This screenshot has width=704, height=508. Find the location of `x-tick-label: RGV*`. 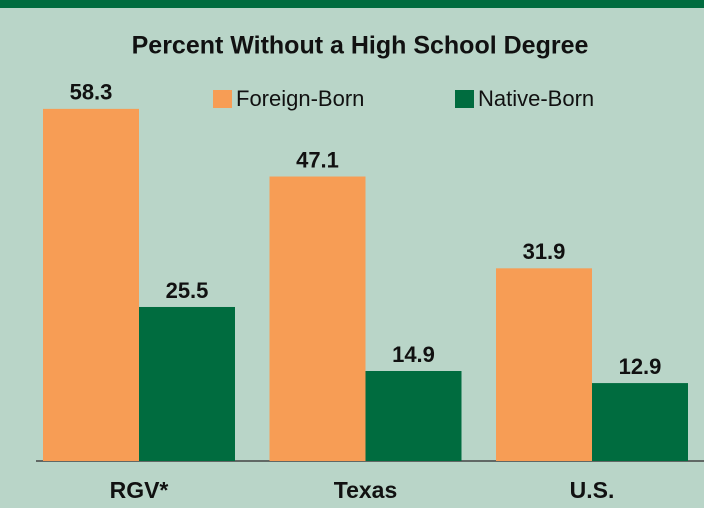

x-tick-label: RGV* is located at coordinates (139, 490).